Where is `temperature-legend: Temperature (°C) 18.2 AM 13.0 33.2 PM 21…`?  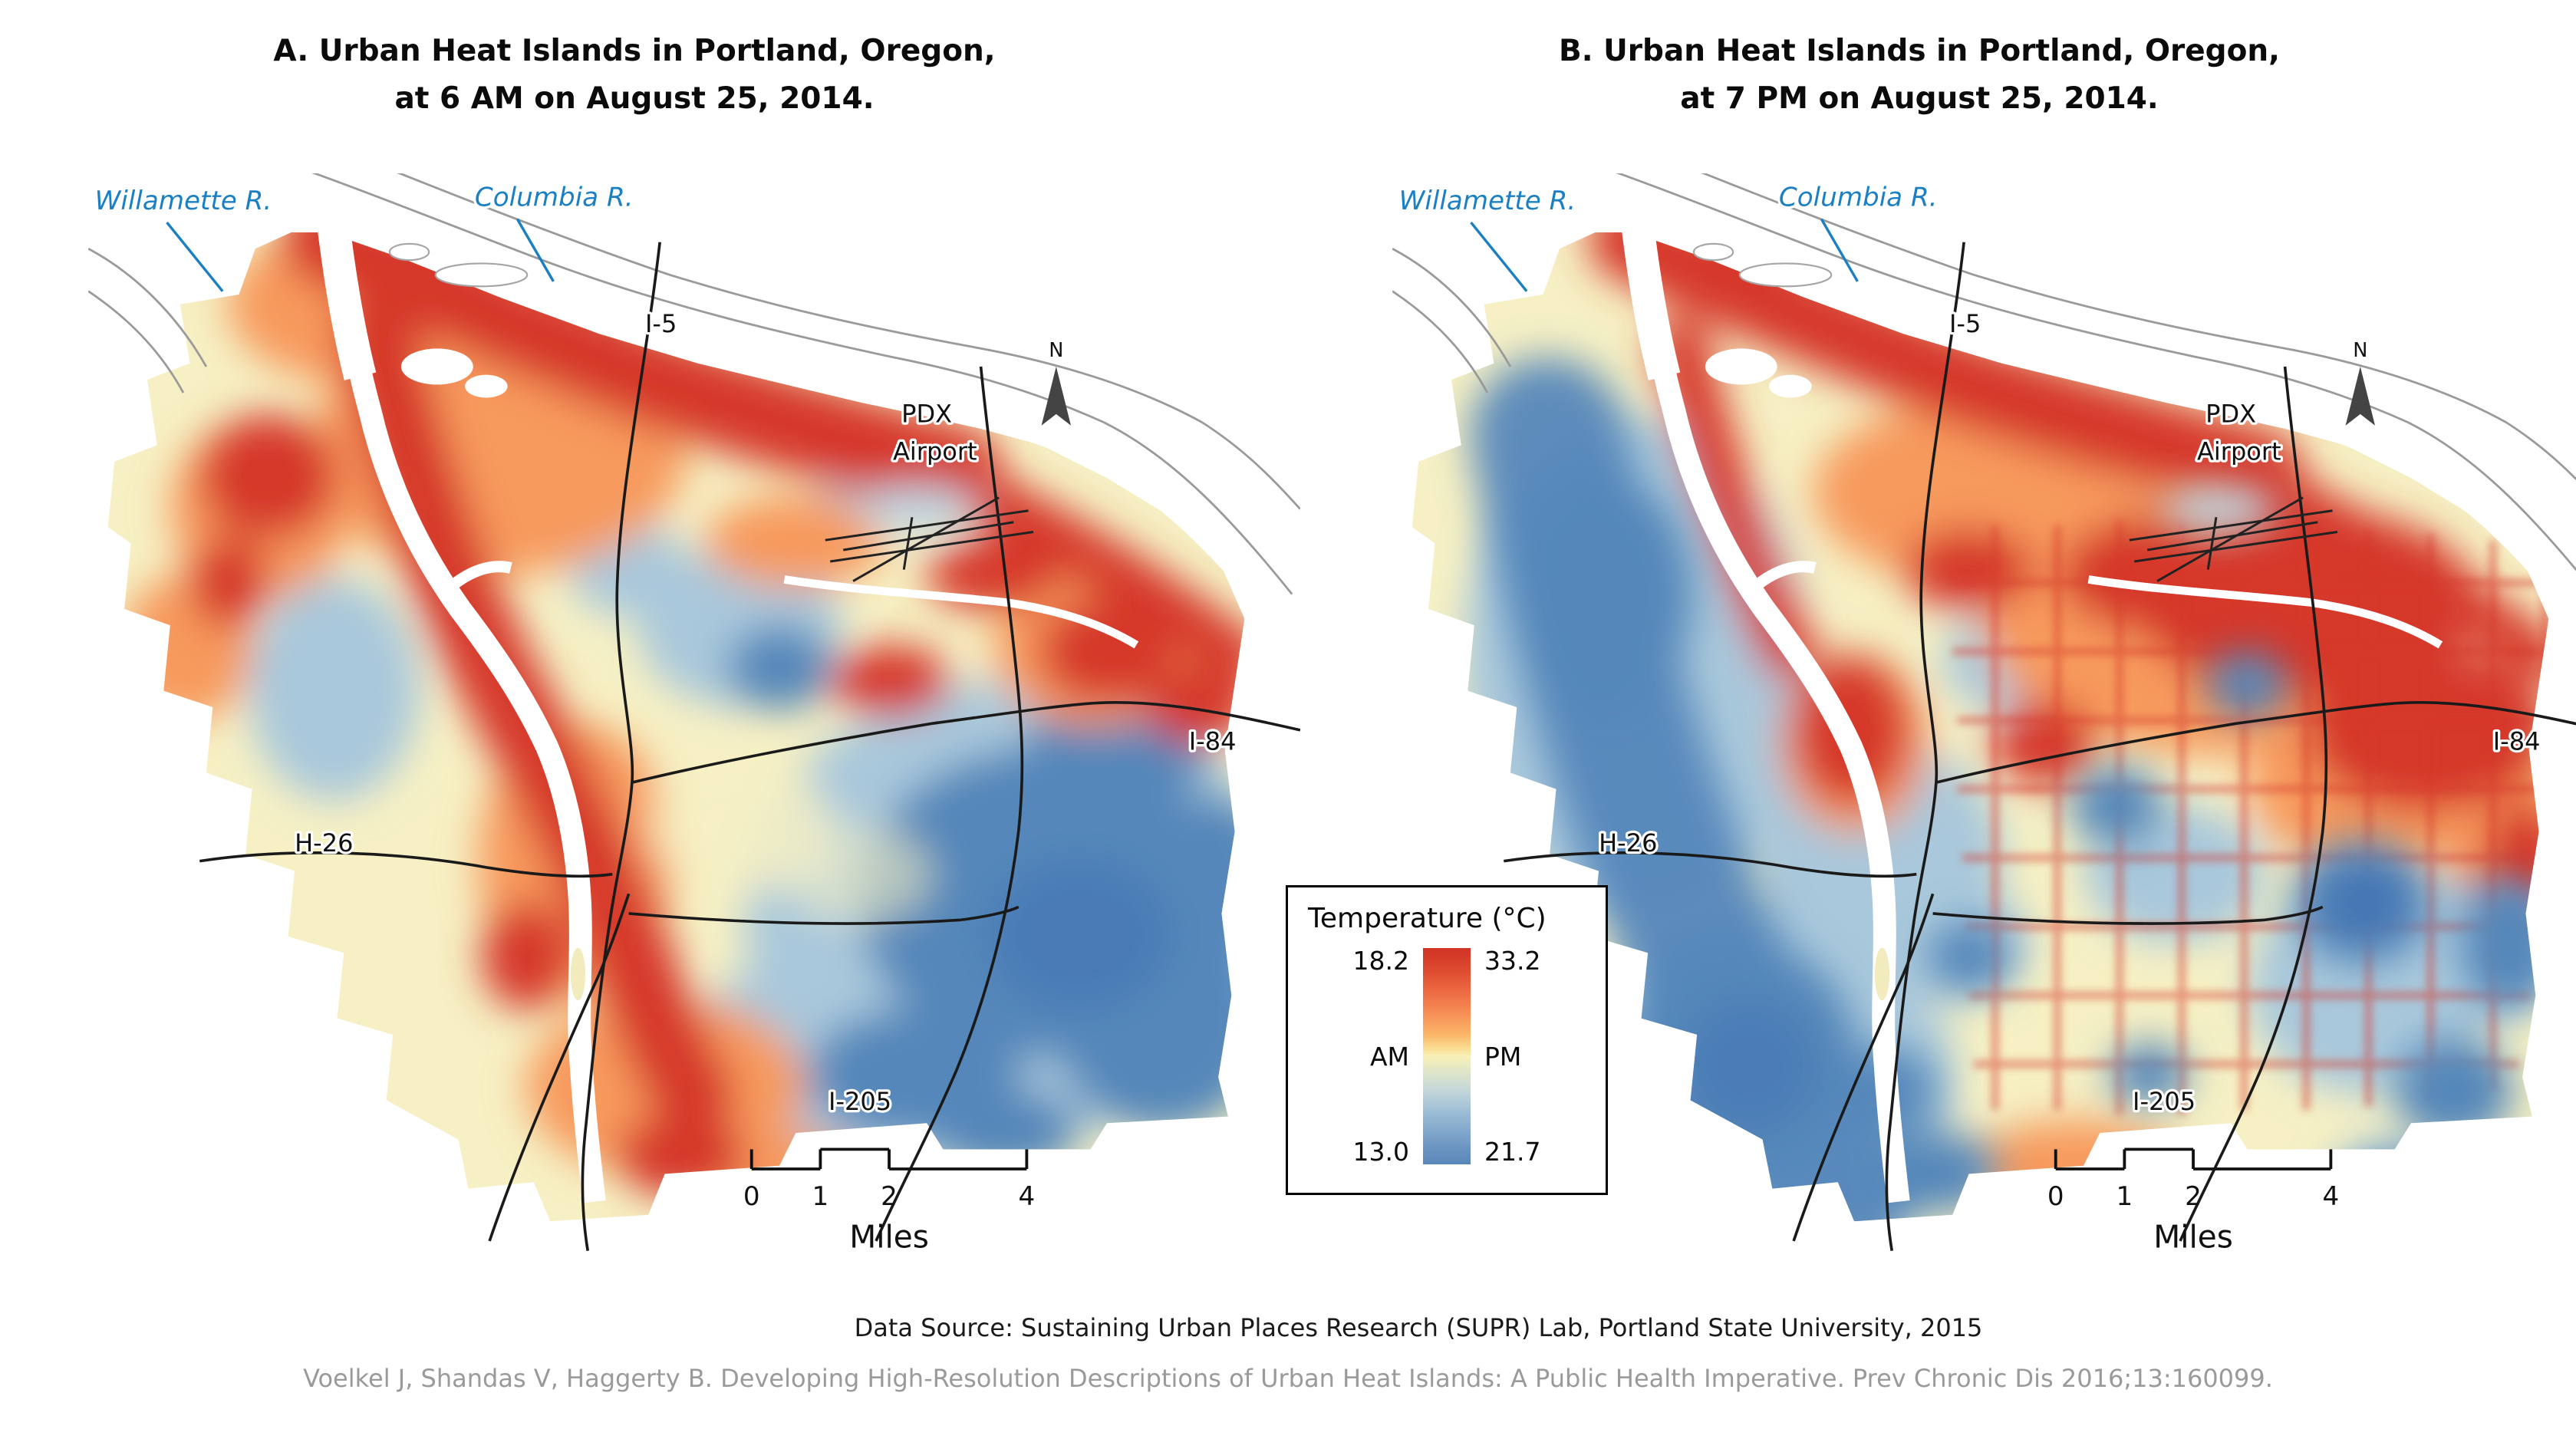
temperature-legend: Temperature (°C) 18.2 AM 13.0 33.2 PM 21… is located at coordinates (1447, 1040).